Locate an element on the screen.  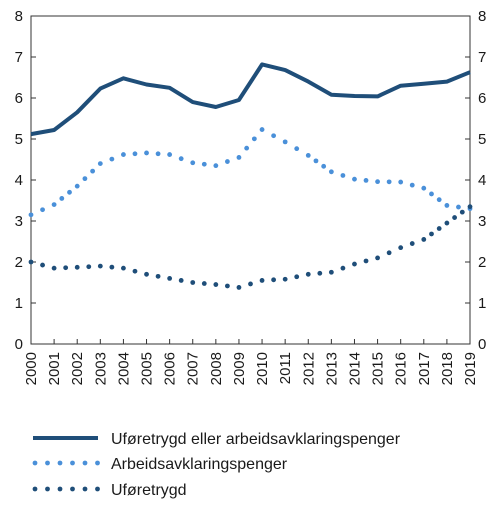
y-tick-label-left: 3 is located at coordinates (19, 221).